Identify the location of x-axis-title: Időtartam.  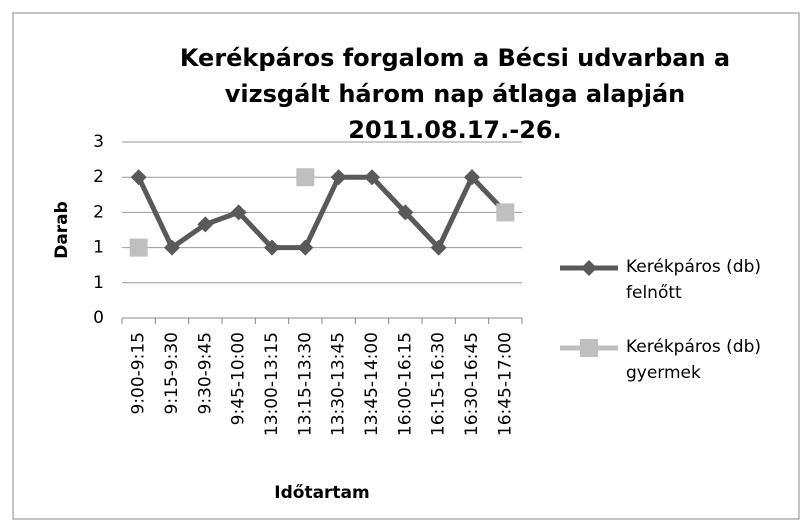
(321, 493).